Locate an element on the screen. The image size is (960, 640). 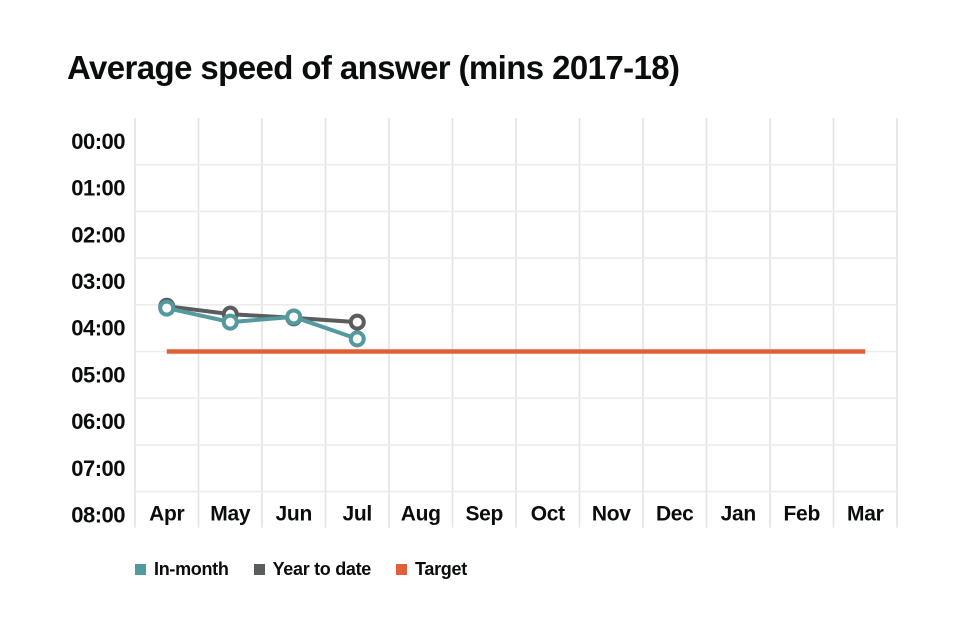
legend-item-year-to-date: Year to date is located at coordinates (312, 569).